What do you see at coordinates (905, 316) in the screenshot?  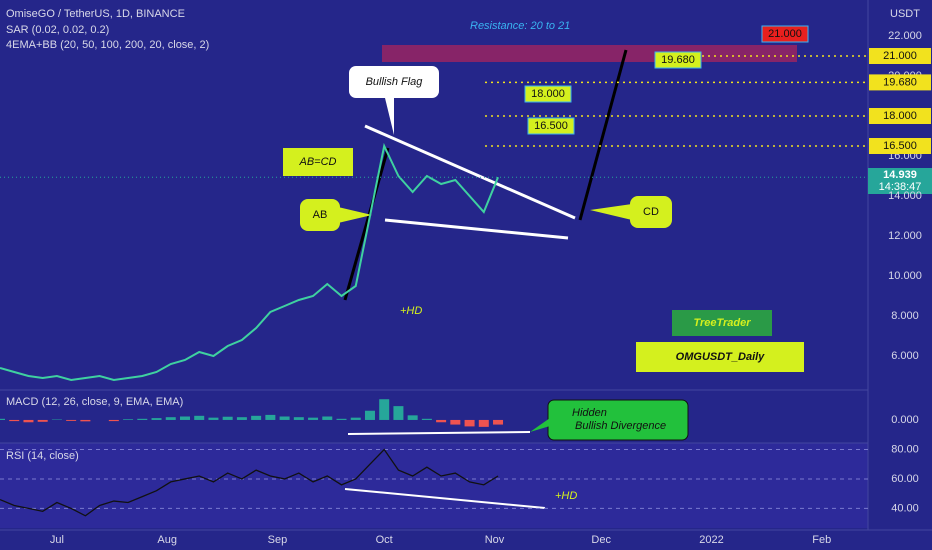 I see `y-tick-label: 8.000` at bounding box center [905, 316].